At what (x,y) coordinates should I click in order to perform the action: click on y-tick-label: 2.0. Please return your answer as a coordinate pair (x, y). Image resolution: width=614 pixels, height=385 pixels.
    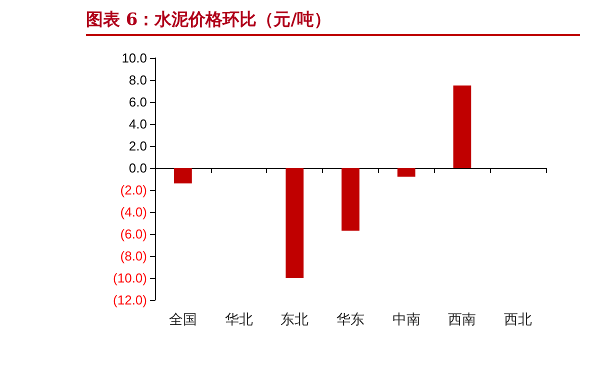
    Looking at the image, I should click on (137, 146).